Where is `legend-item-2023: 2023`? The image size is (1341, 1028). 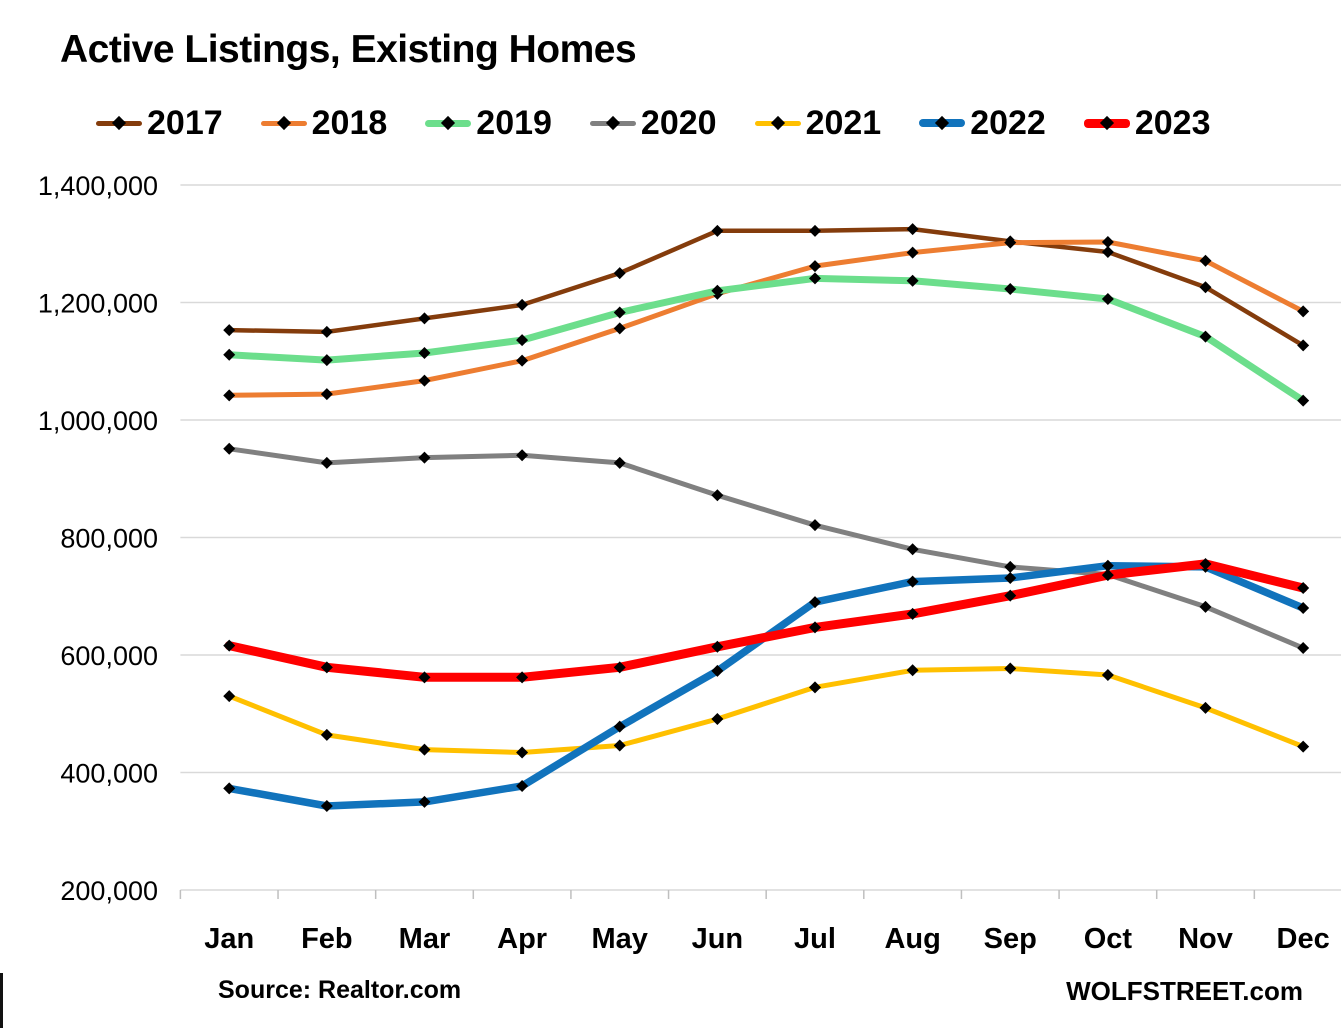 legend-item-2023: 2023 is located at coordinates (1147, 123).